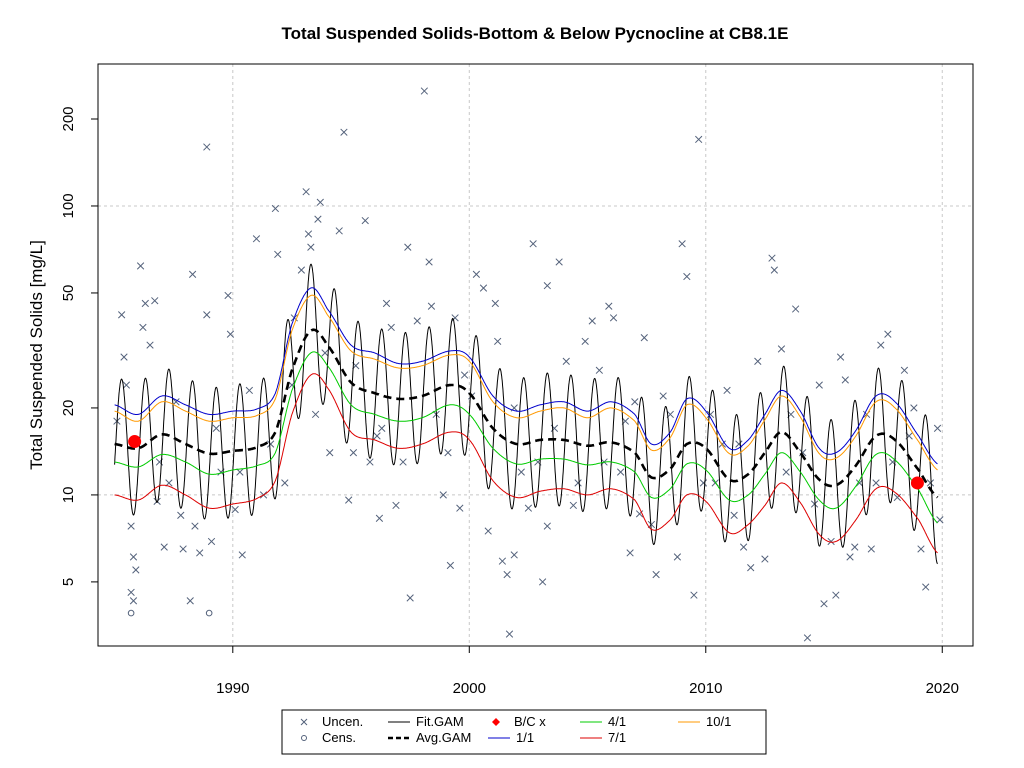  Describe the element at coordinates (304, 738) in the screenshot. I see `legend-symbol-censored` at that location.